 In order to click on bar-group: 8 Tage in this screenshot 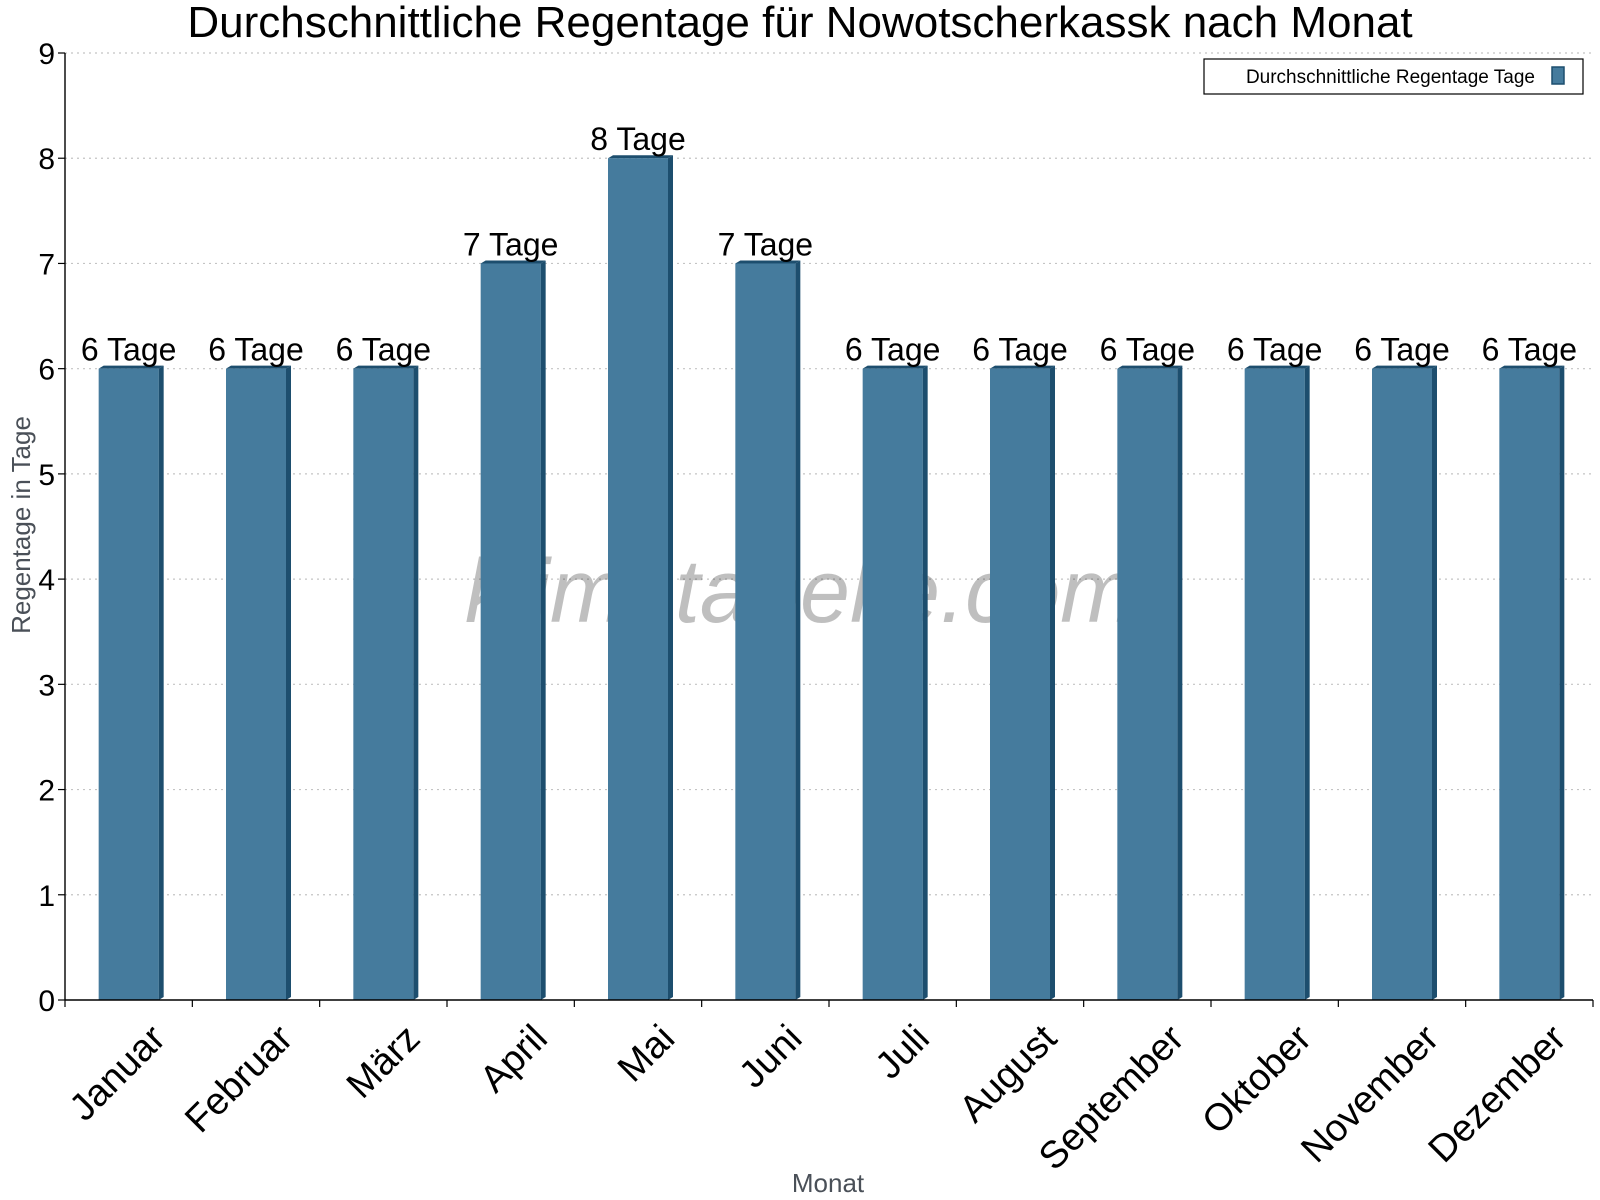, I will do `click(638, 560)`.